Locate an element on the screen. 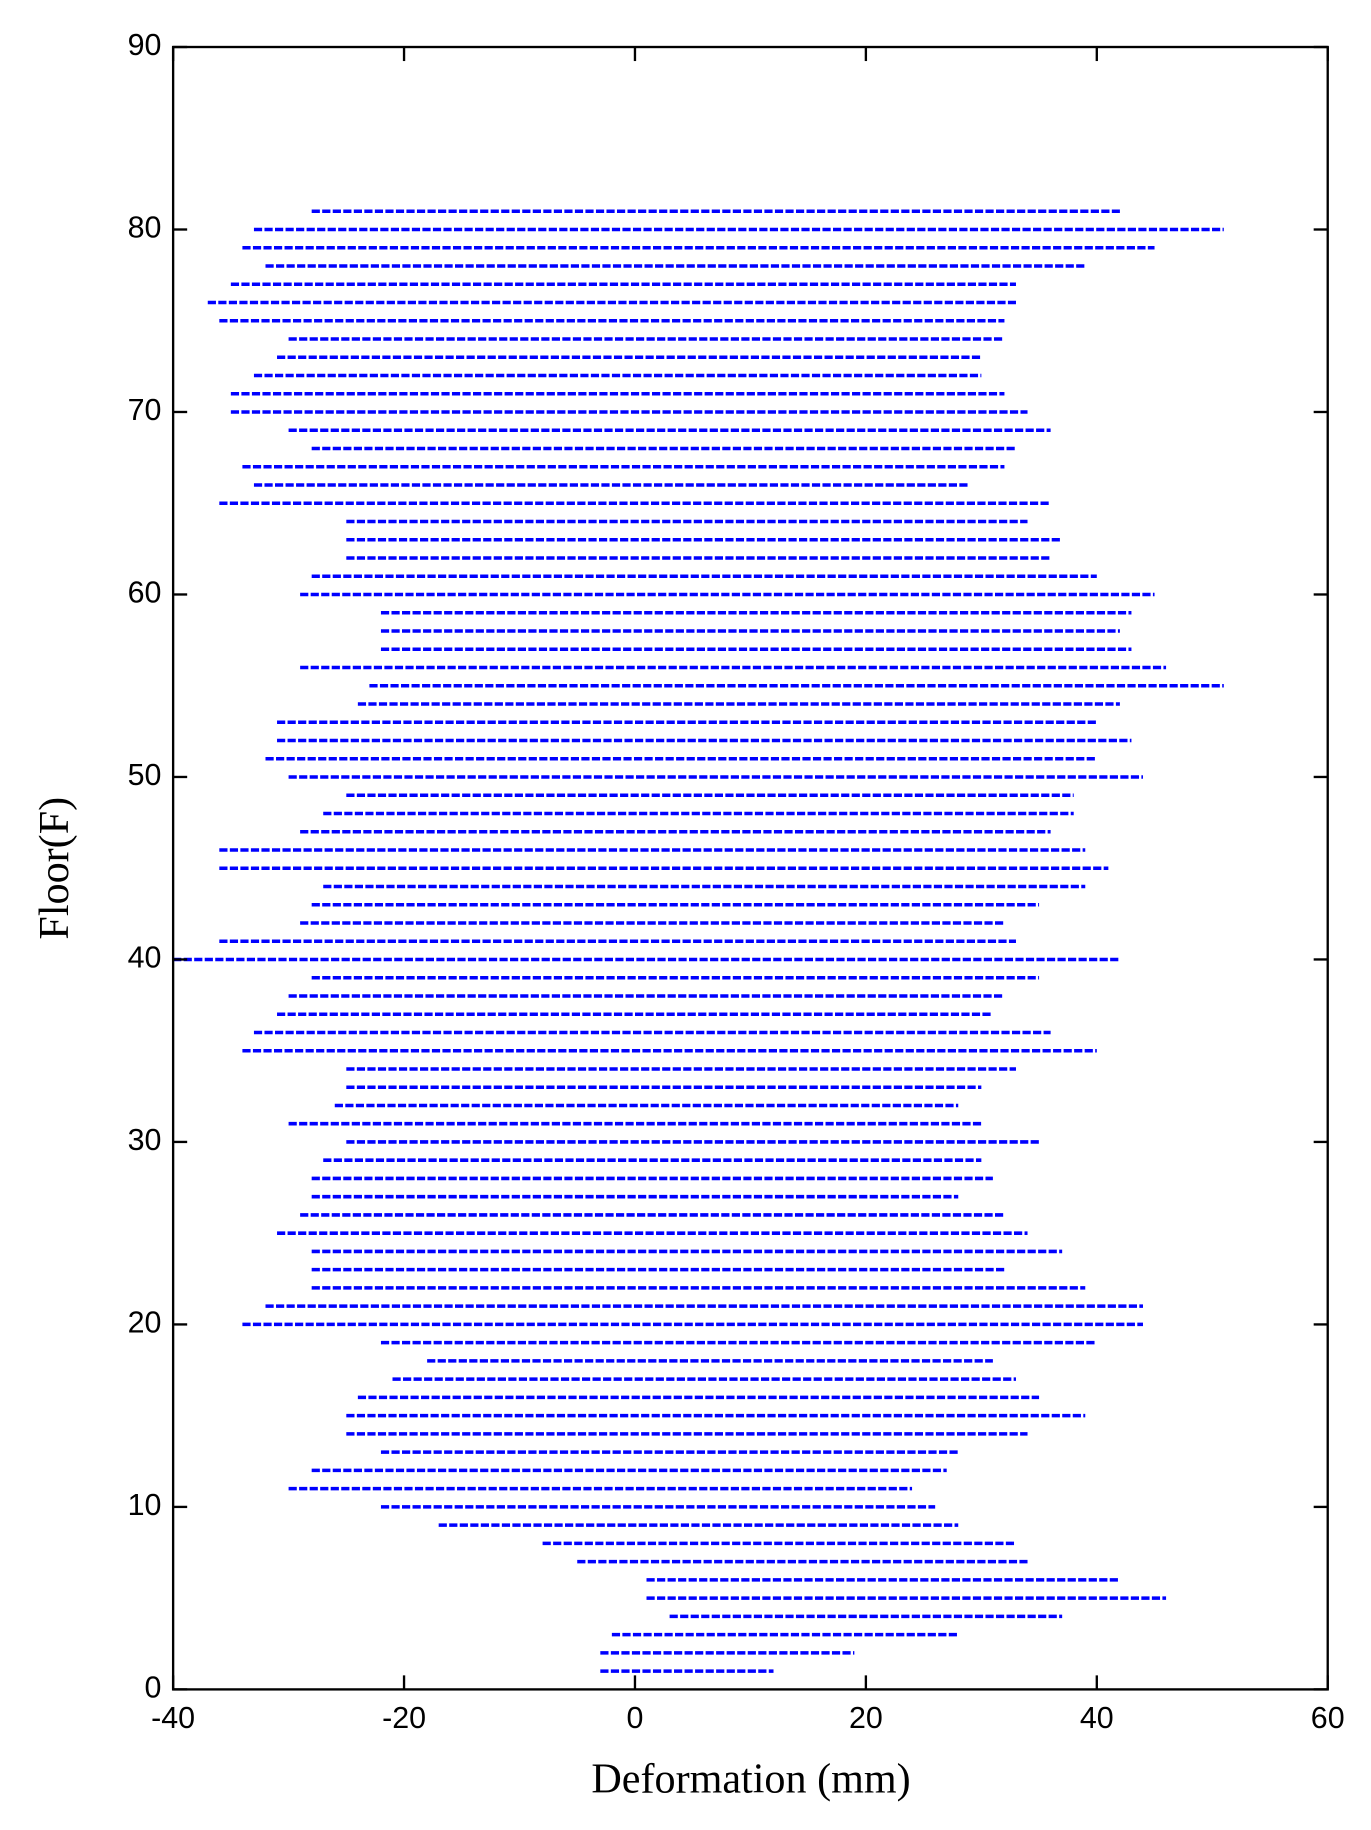  x-tick-label: -40 is located at coordinates (173, 1718).